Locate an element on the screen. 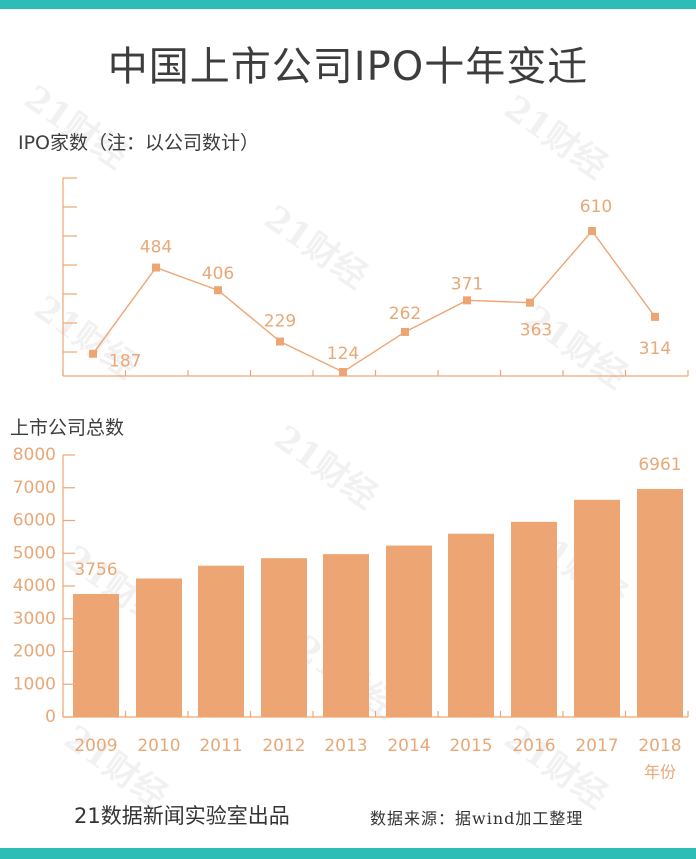  bar-chart-y-tick-label: 4000 is located at coordinates (34, 586).